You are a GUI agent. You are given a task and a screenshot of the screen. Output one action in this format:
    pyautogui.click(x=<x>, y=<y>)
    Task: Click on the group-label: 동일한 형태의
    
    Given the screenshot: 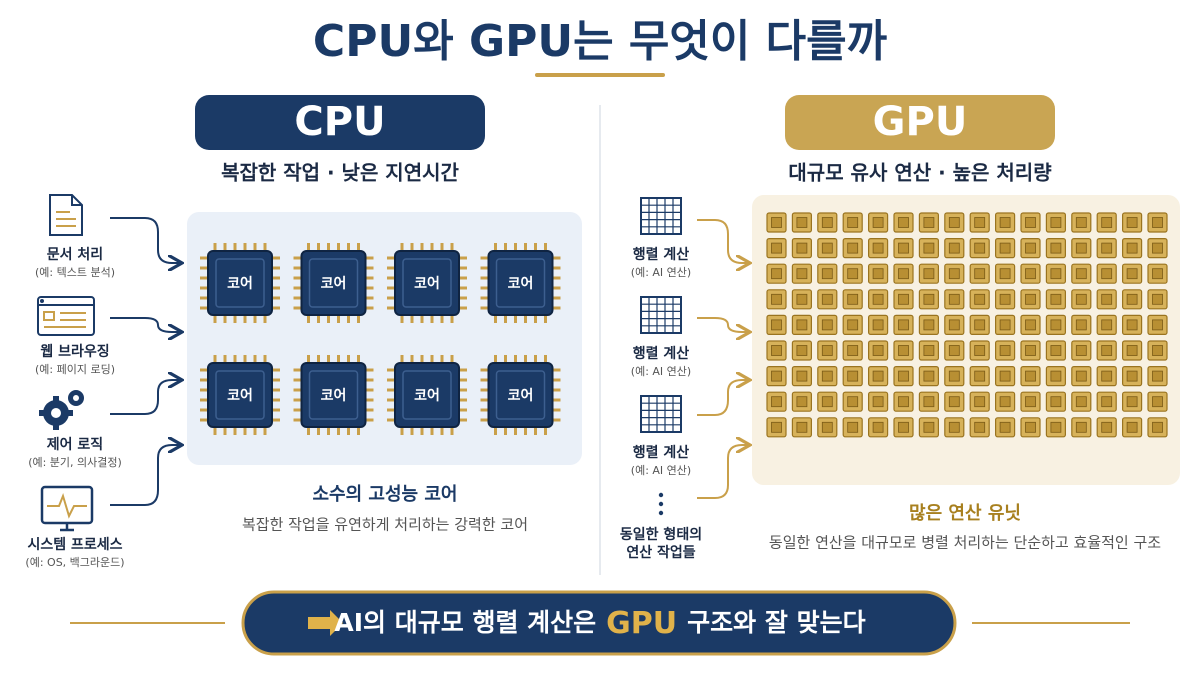 What is the action you would take?
    pyautogui.click(x=661, y=534)
    